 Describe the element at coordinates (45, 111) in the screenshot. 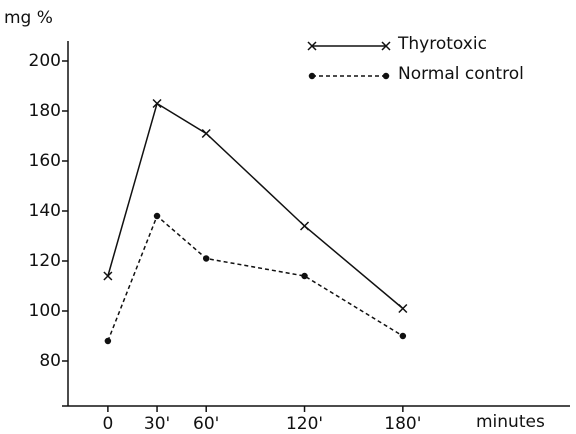

I see `y-tick-label: 180` at that location.